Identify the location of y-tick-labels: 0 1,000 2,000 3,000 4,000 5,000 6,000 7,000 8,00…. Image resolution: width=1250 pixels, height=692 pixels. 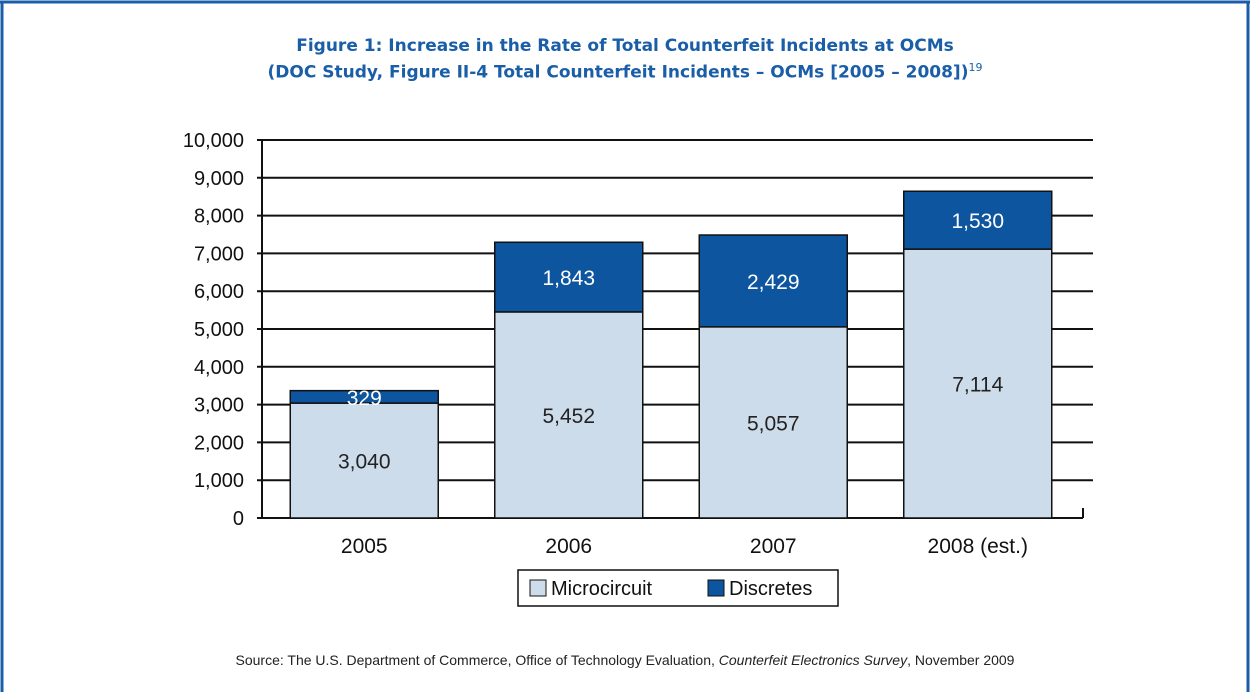
(213, 330).